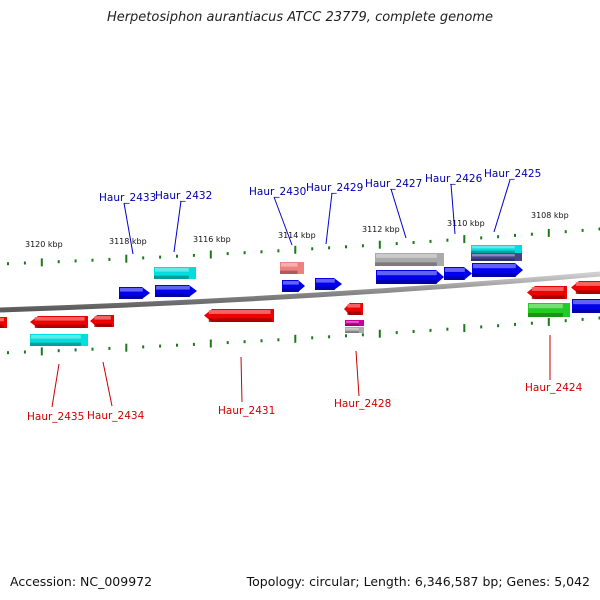 This screenshot has width=600, height=600. I want to click on genome-backbone, so click(300, 292).